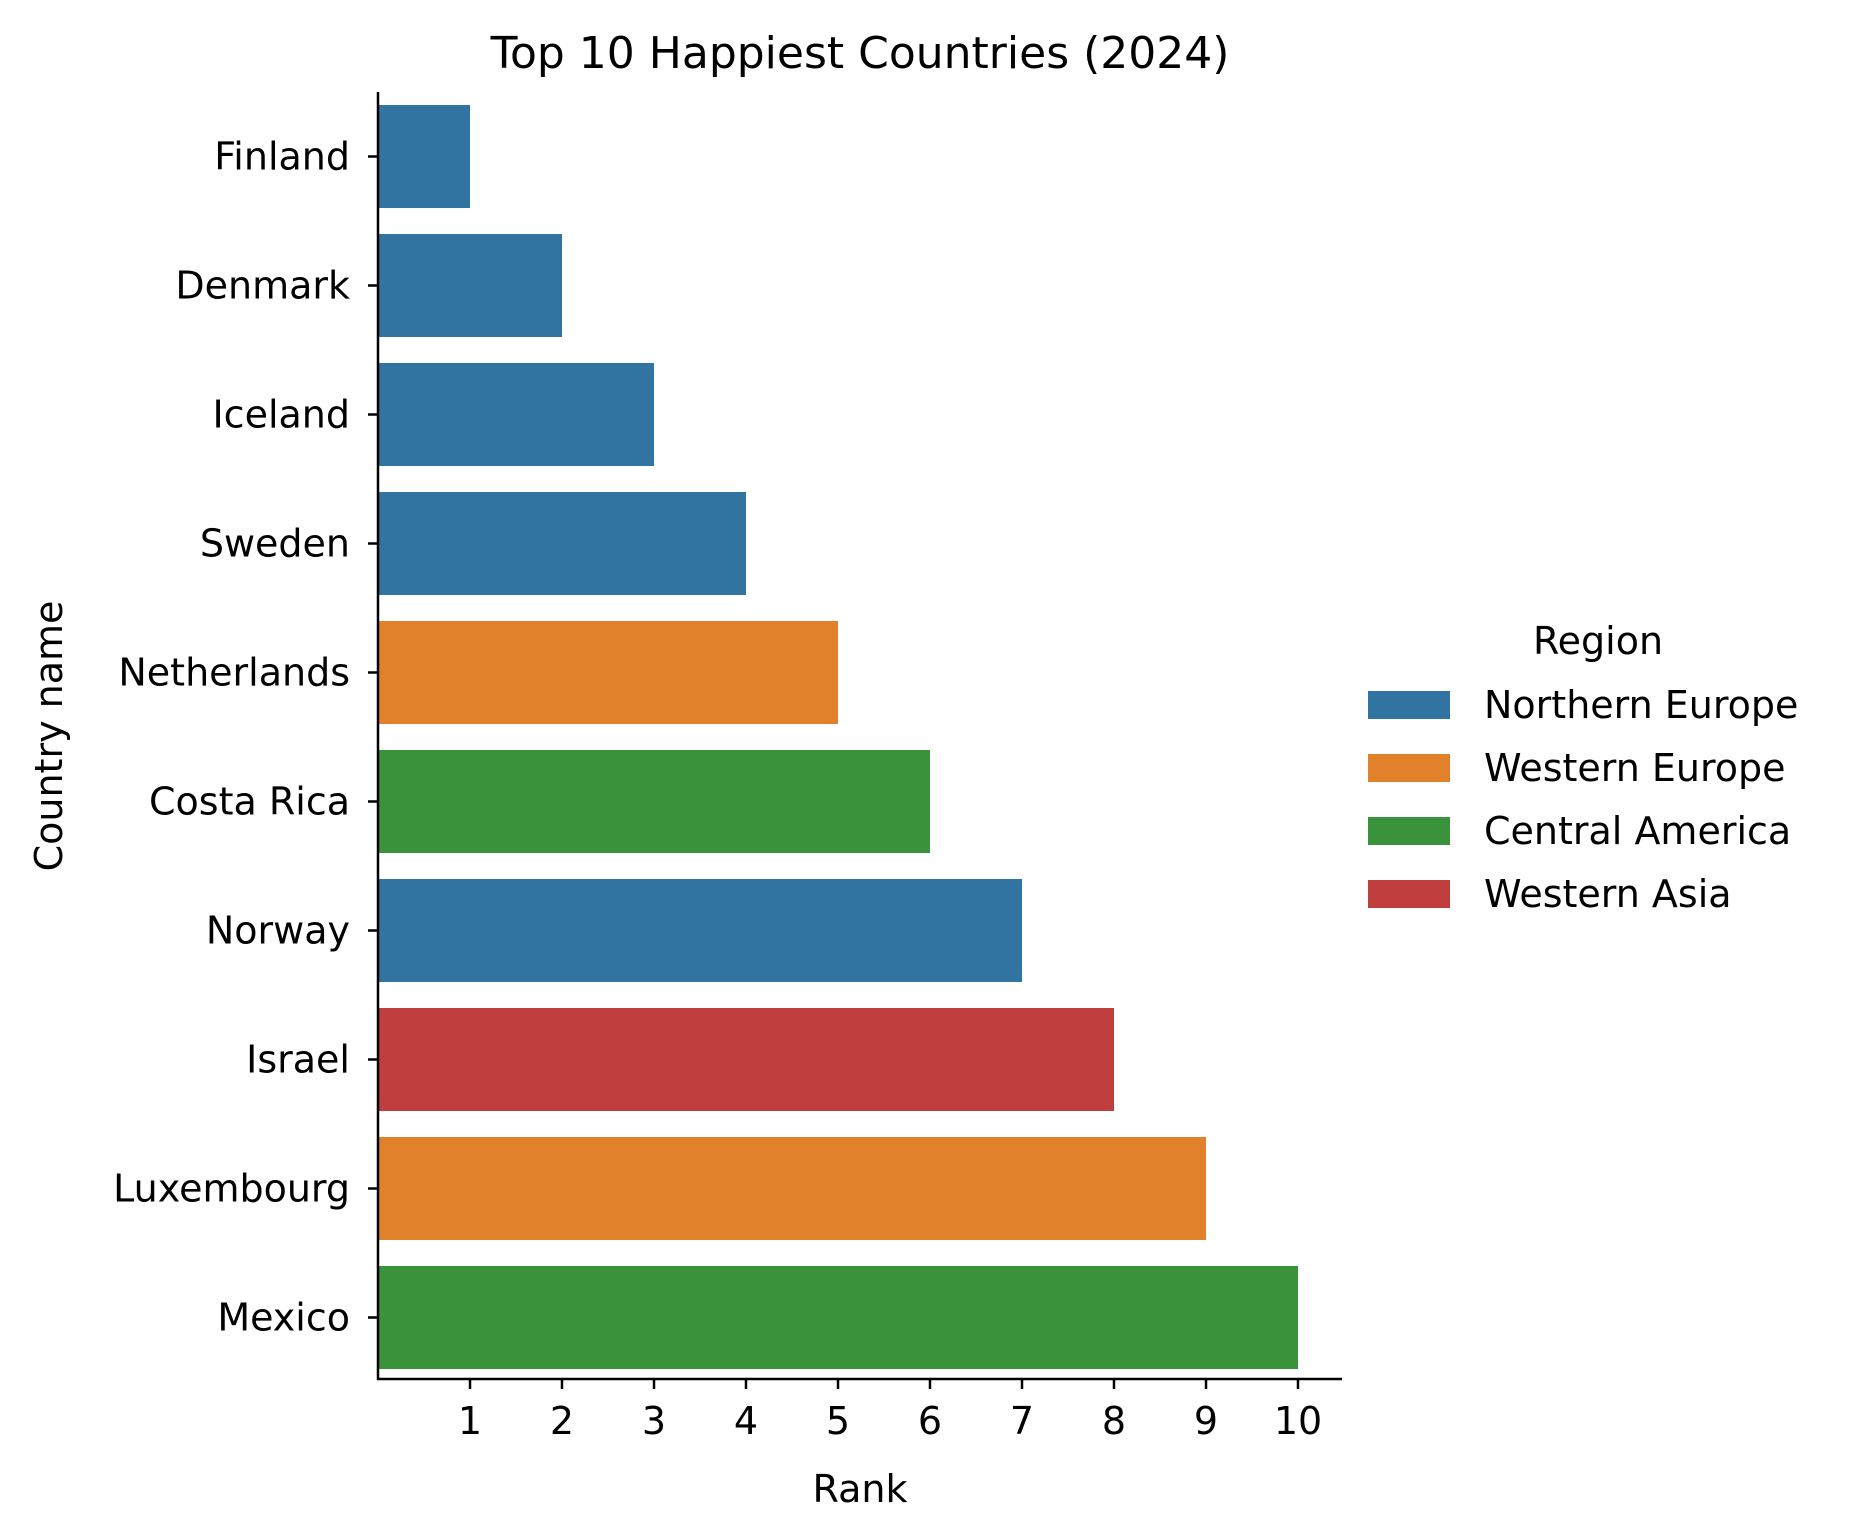  What do you see at coordinates (746, 1059) in the screenshot?
I see `bar-israel` at bounding box center [746, 1059].